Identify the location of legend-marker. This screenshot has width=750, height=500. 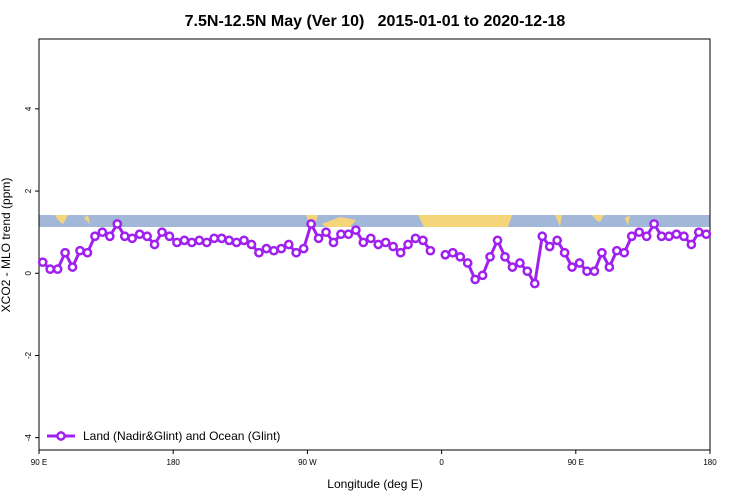
(61, 436).